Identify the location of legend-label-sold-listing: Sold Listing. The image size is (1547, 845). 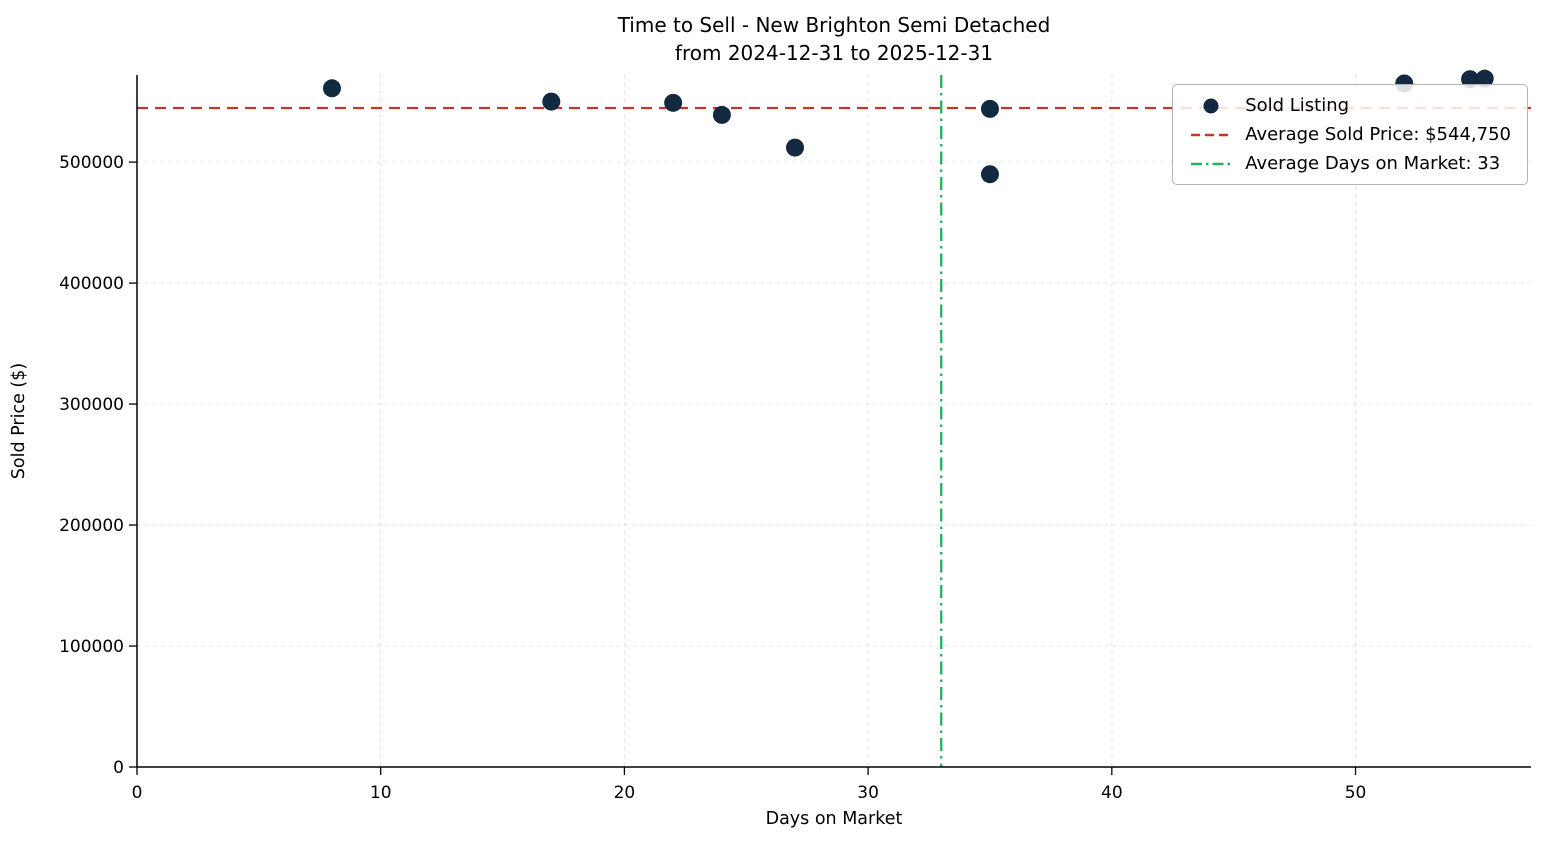
(1297, 105).